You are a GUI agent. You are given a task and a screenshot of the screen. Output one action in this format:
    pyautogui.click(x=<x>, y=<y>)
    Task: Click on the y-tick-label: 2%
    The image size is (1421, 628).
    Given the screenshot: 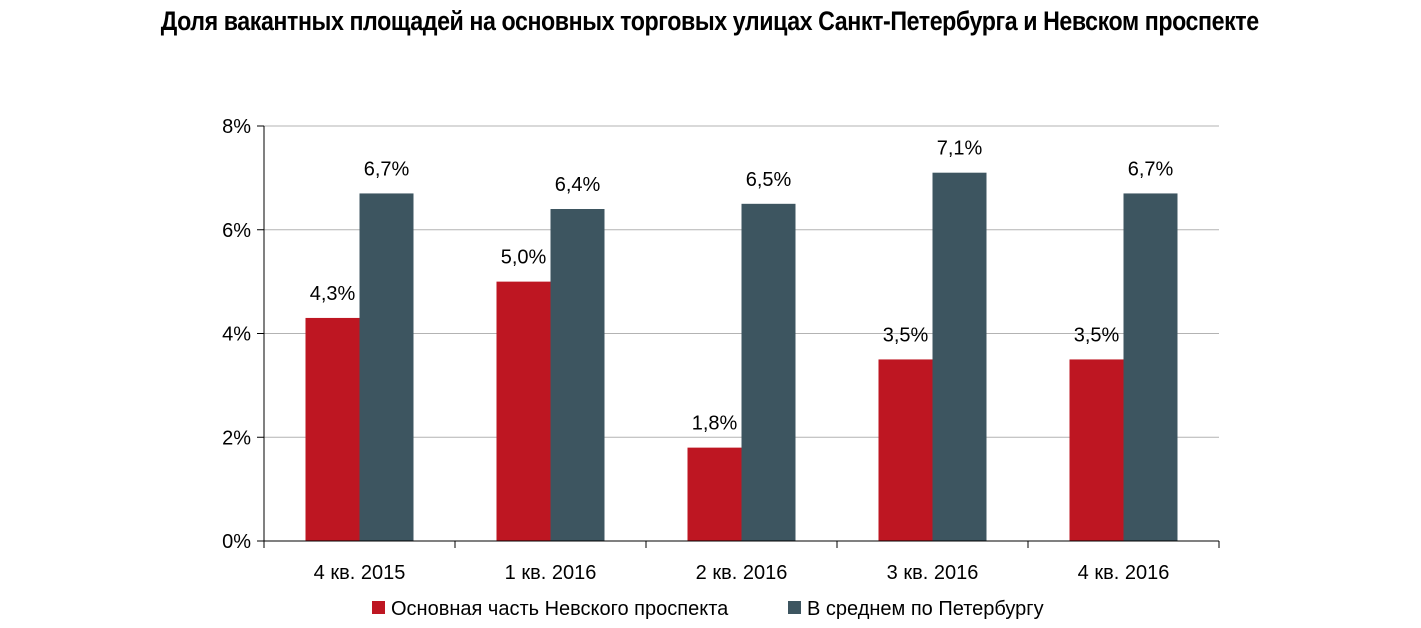 What is the action you would take?
    pyautogui.click(x=236, y=438)
    